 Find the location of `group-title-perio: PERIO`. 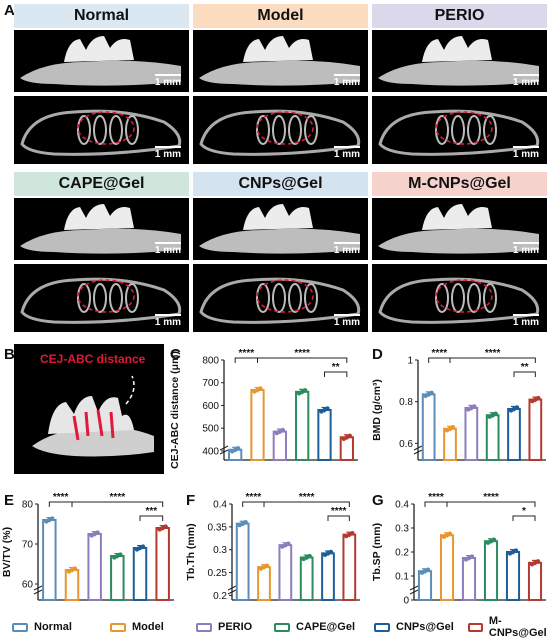

group-title-perio: PERIO is located at coordinates (459, 16).